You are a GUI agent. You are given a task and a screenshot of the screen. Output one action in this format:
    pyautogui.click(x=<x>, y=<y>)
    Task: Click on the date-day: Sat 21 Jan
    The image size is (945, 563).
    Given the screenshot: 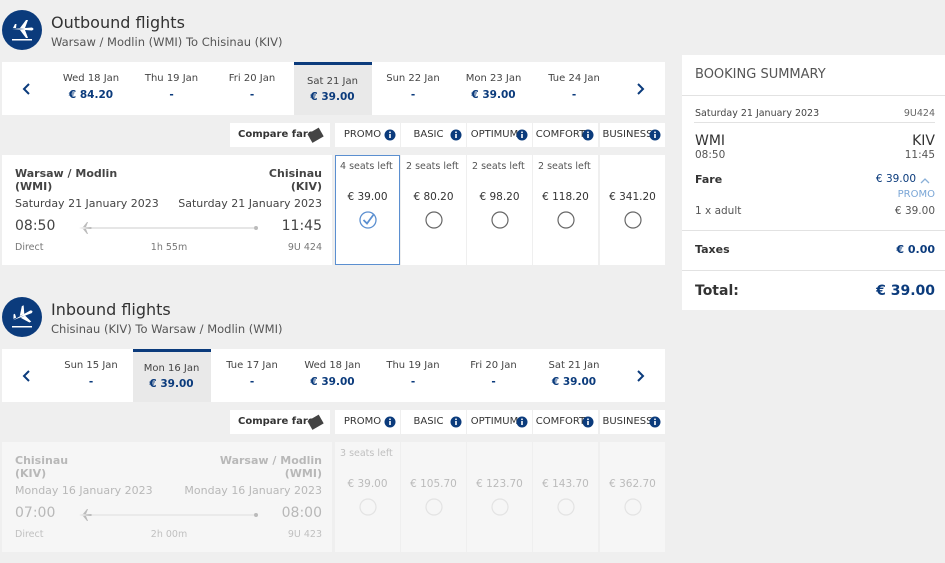 What is the action you would take?
    pyautogui.click(x=574, y=365)
    